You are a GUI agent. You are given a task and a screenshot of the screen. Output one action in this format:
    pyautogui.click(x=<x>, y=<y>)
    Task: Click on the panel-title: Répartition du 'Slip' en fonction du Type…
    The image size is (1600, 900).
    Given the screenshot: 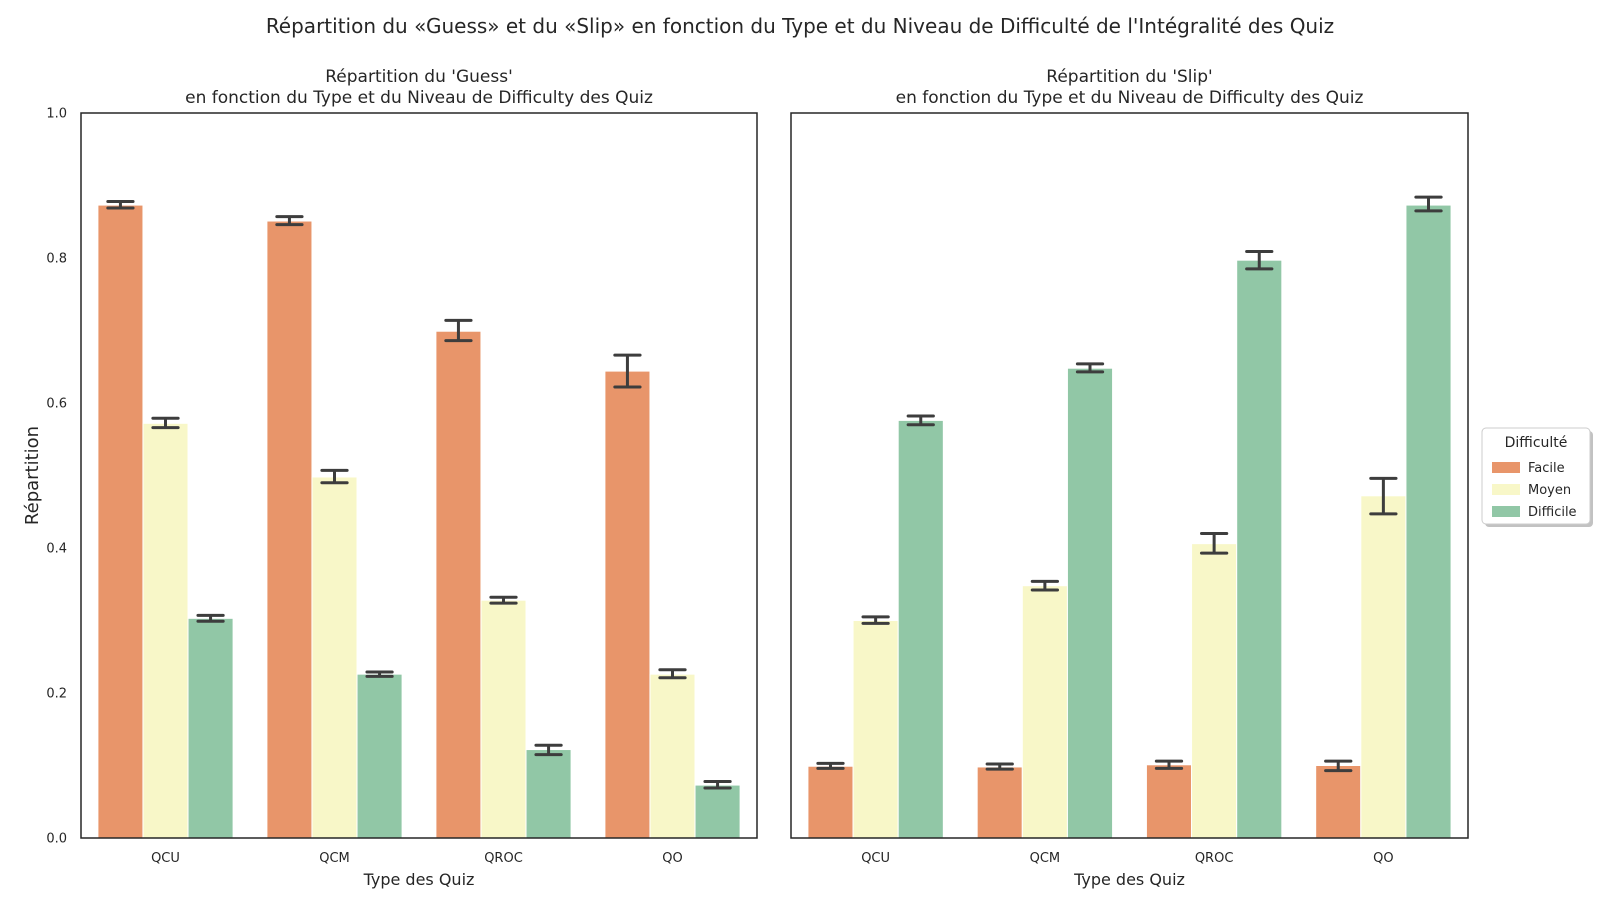 What is the action you would take?
    pyautogui.click(x=1130, y=87)
    